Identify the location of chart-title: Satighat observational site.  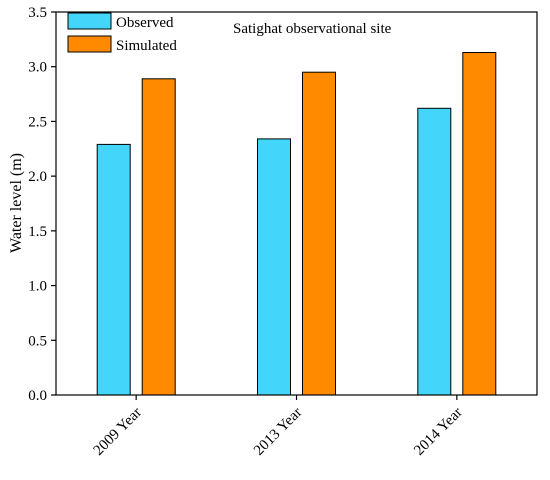
(312, 29).